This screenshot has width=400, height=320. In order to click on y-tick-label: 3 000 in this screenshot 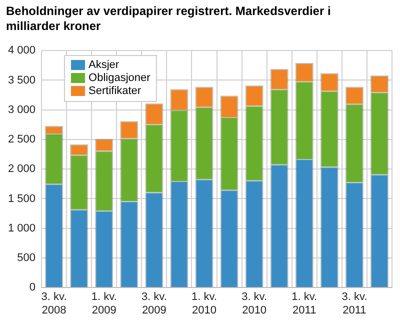, I will do `click(22, 110)`.